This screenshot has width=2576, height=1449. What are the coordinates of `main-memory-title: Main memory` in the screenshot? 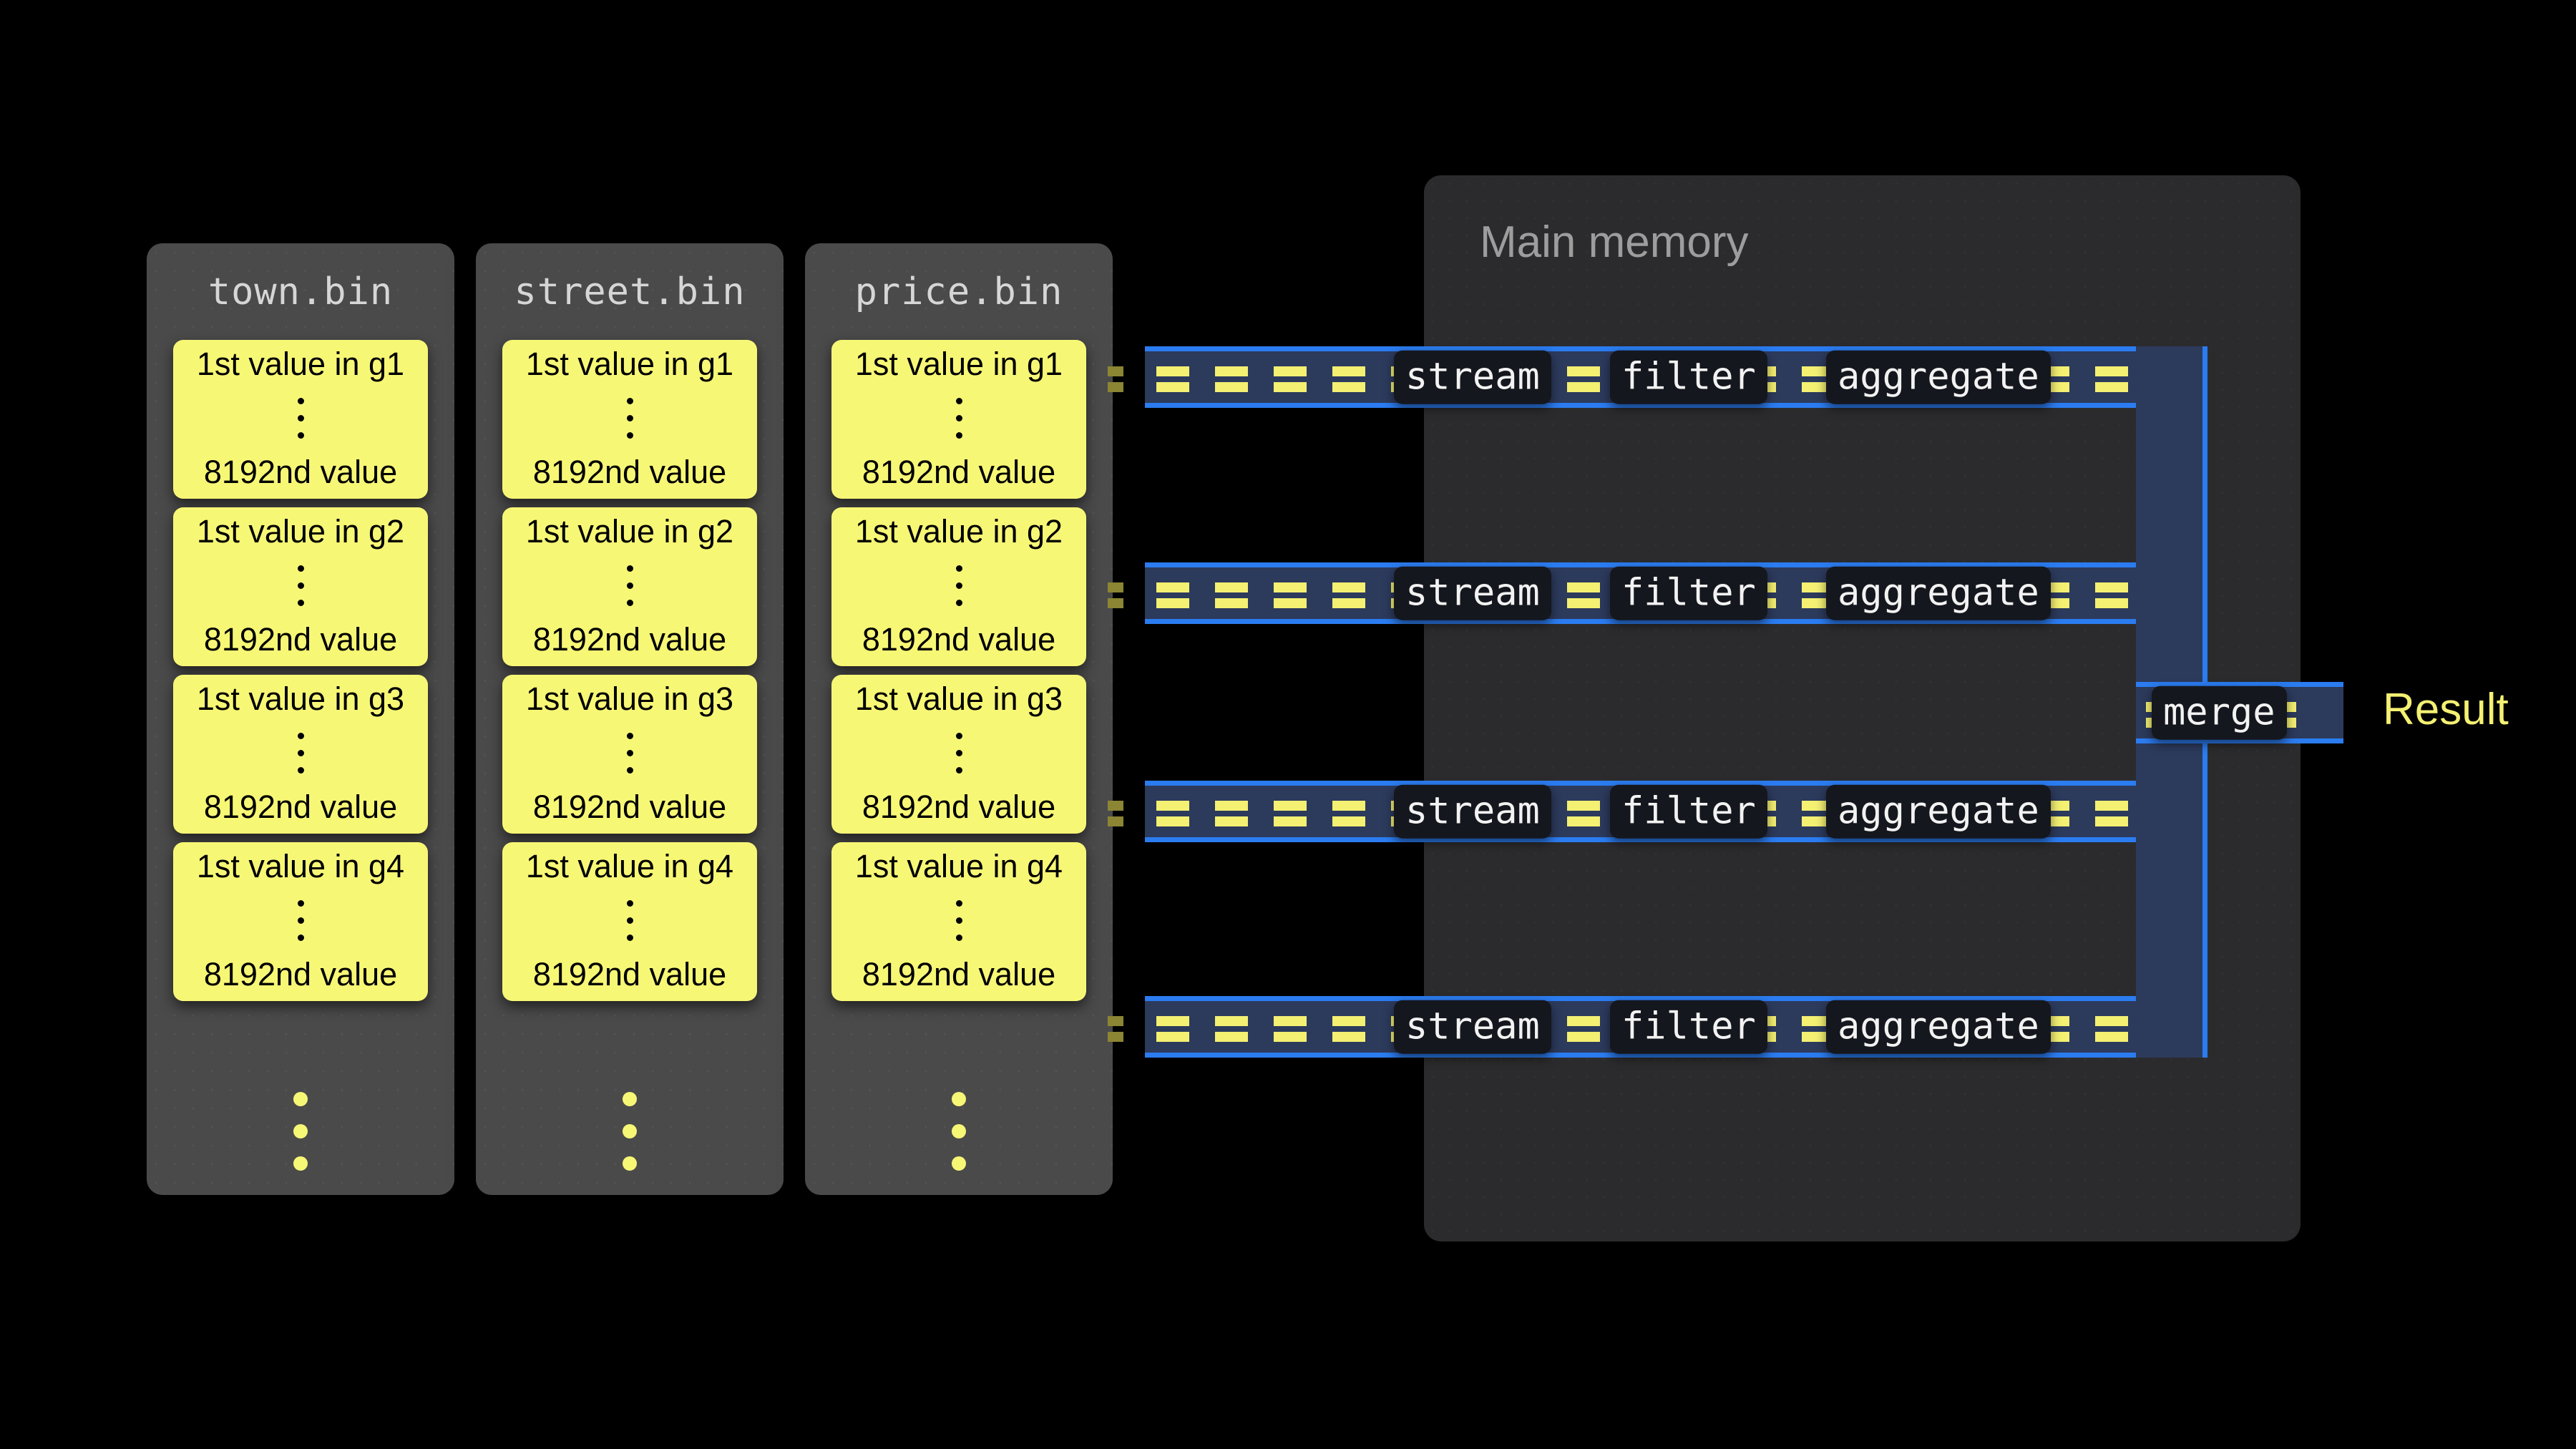 It's located at (1614, 242).